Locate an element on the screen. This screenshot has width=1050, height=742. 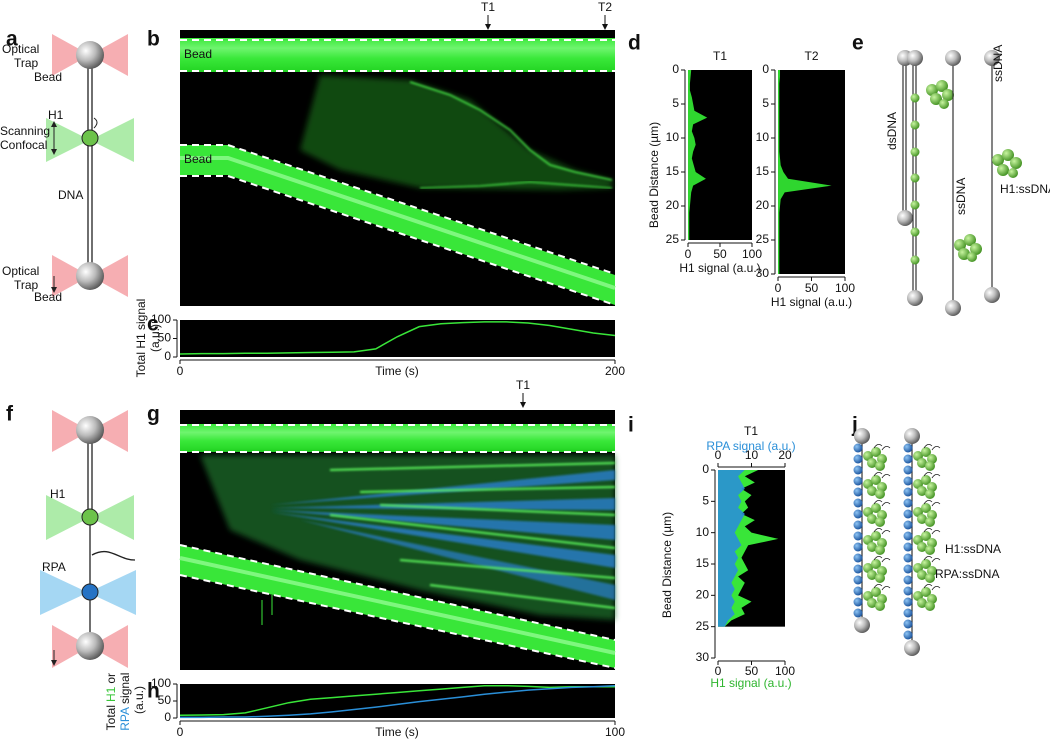
y-axis-label: Bead Distance (µm) is located at coordinates (654, 175).